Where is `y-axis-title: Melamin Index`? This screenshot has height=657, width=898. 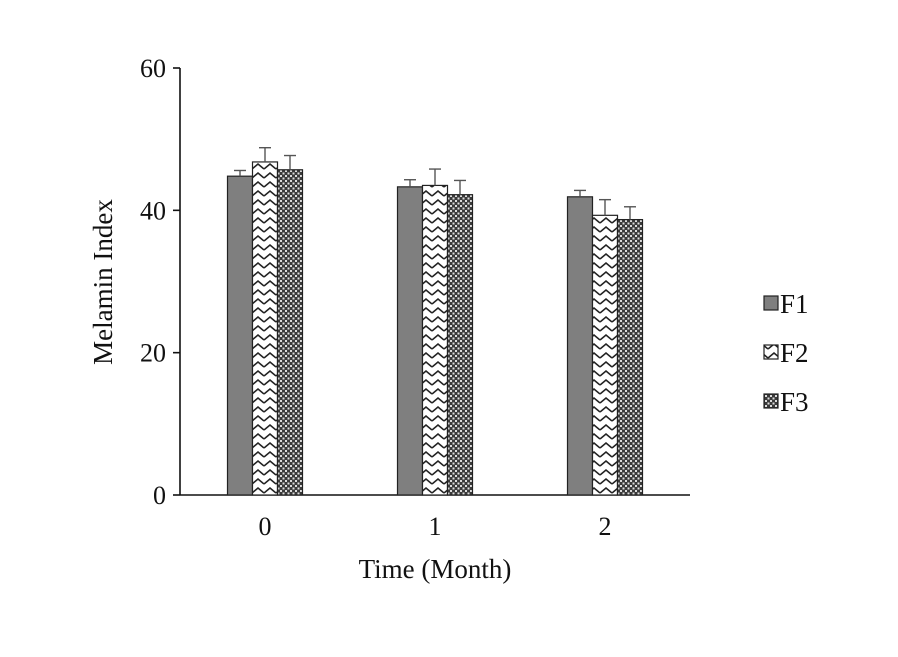 y-axis-title: Melamin Index is located at coordinates (103, 282).